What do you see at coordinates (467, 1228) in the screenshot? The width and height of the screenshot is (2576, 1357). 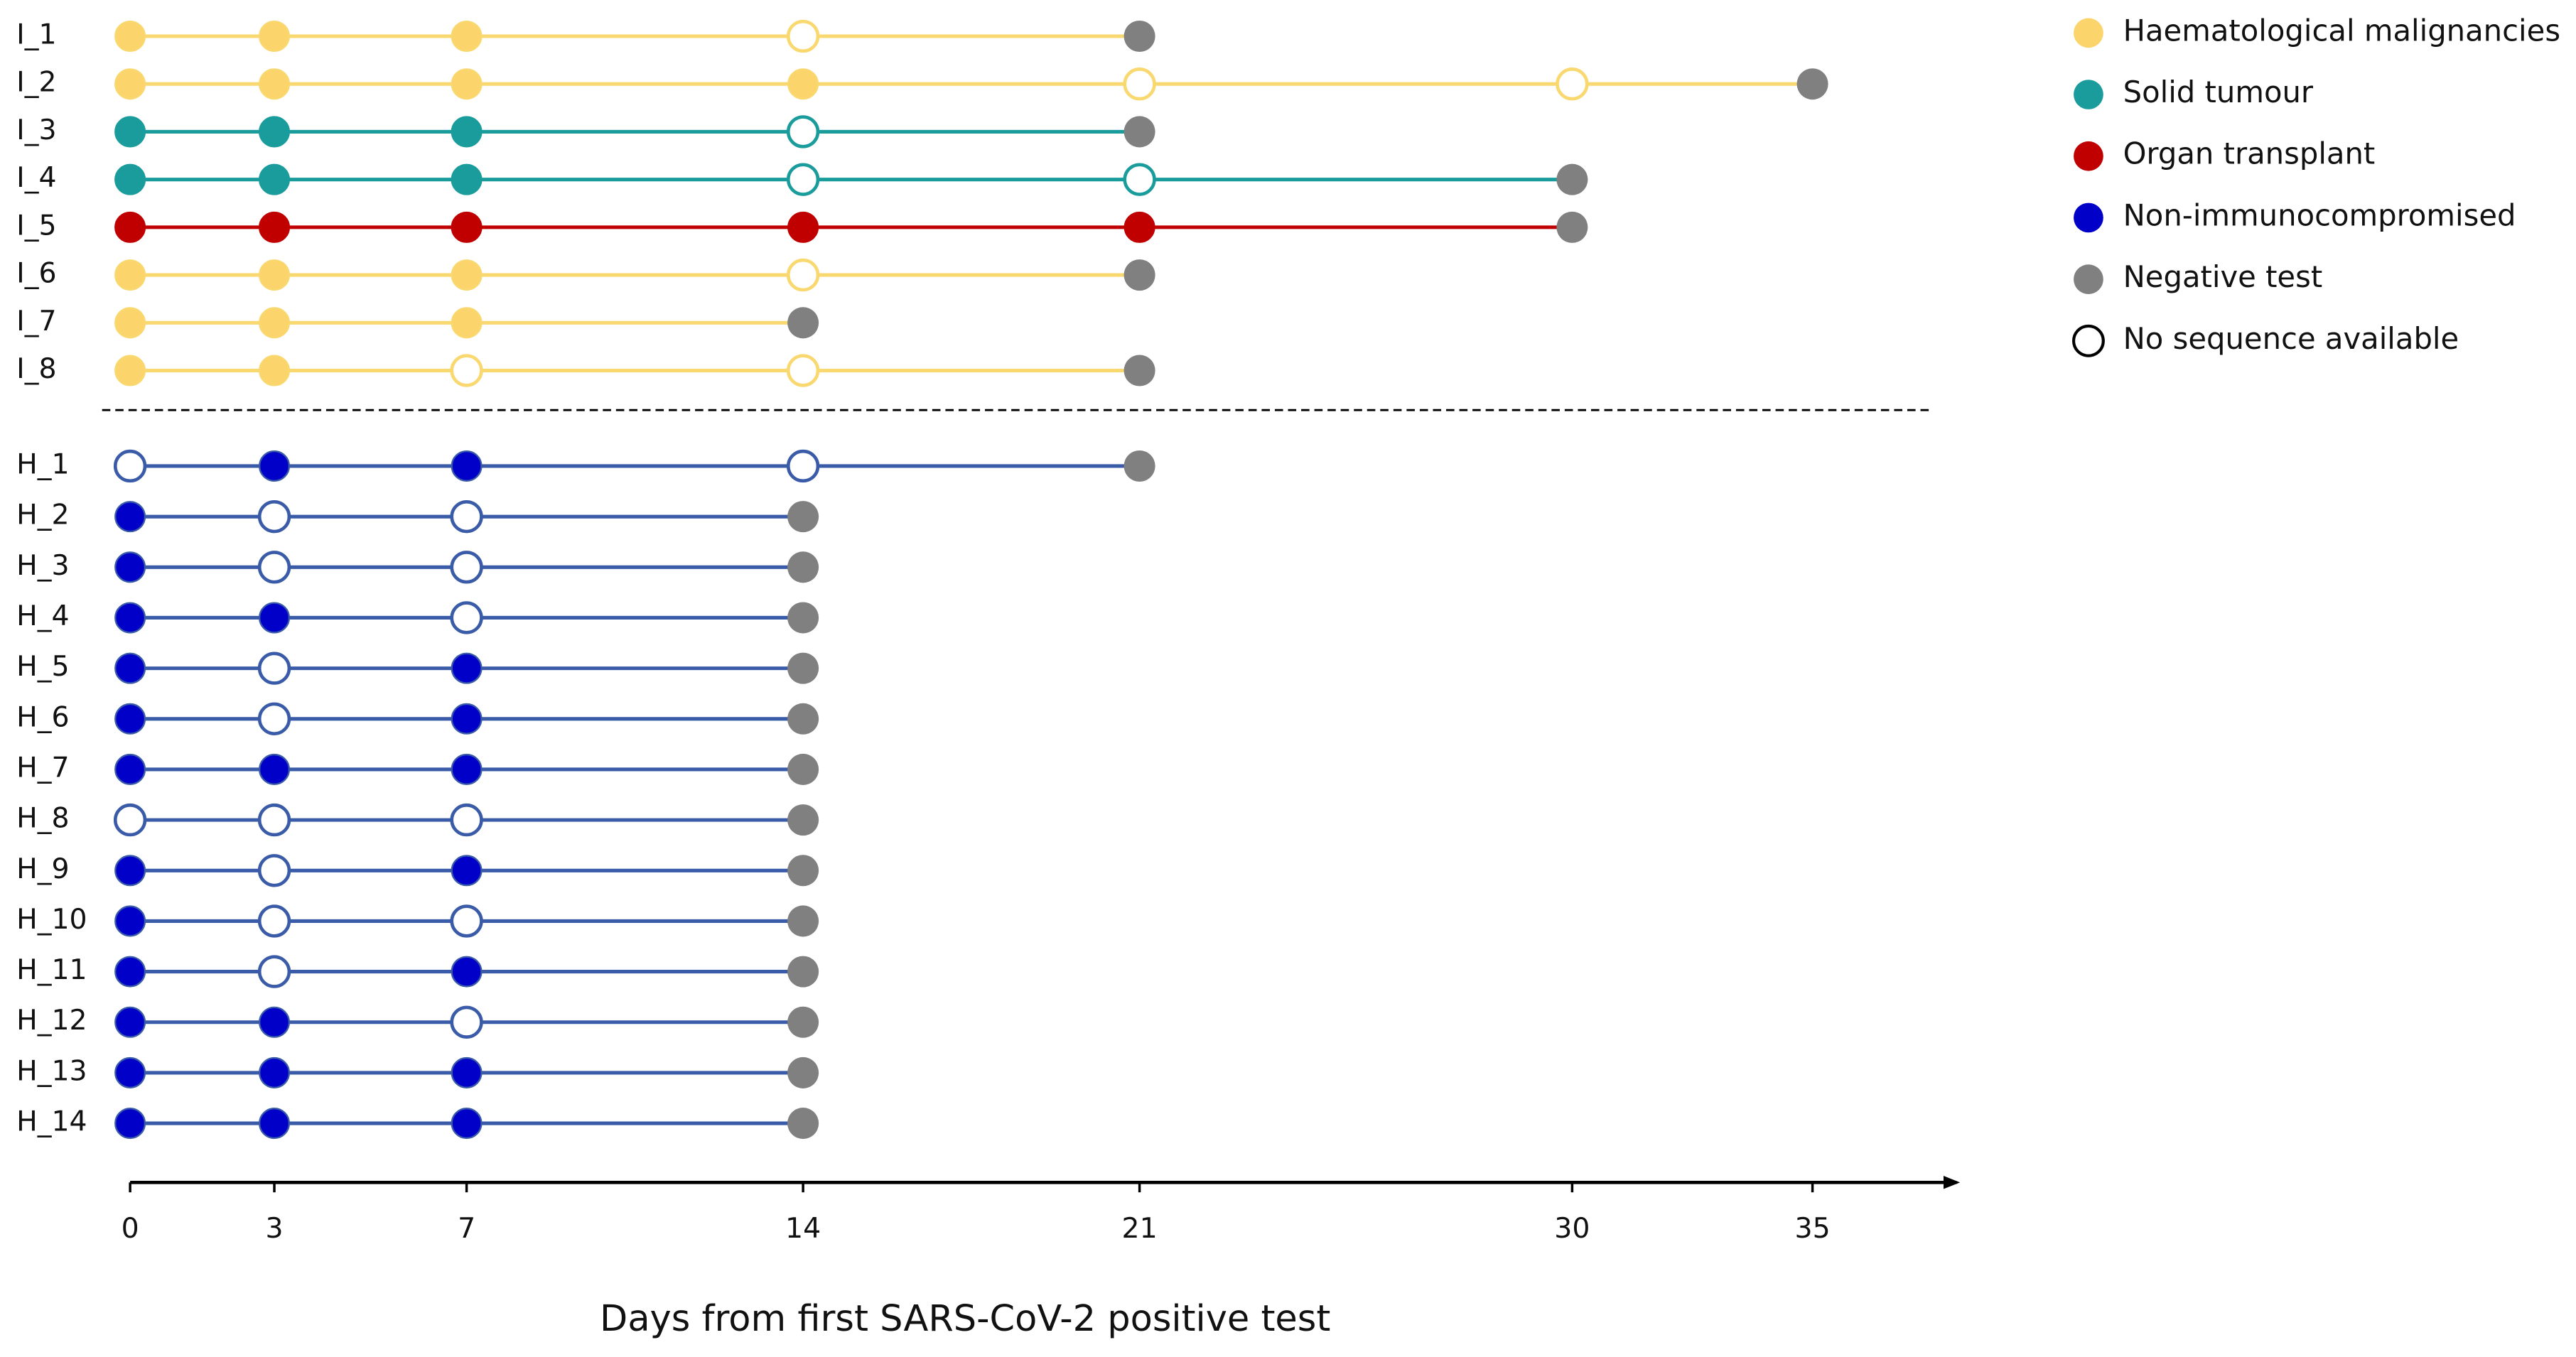 I see `x-tick-label: 7` at bounding box center [467, 1228].